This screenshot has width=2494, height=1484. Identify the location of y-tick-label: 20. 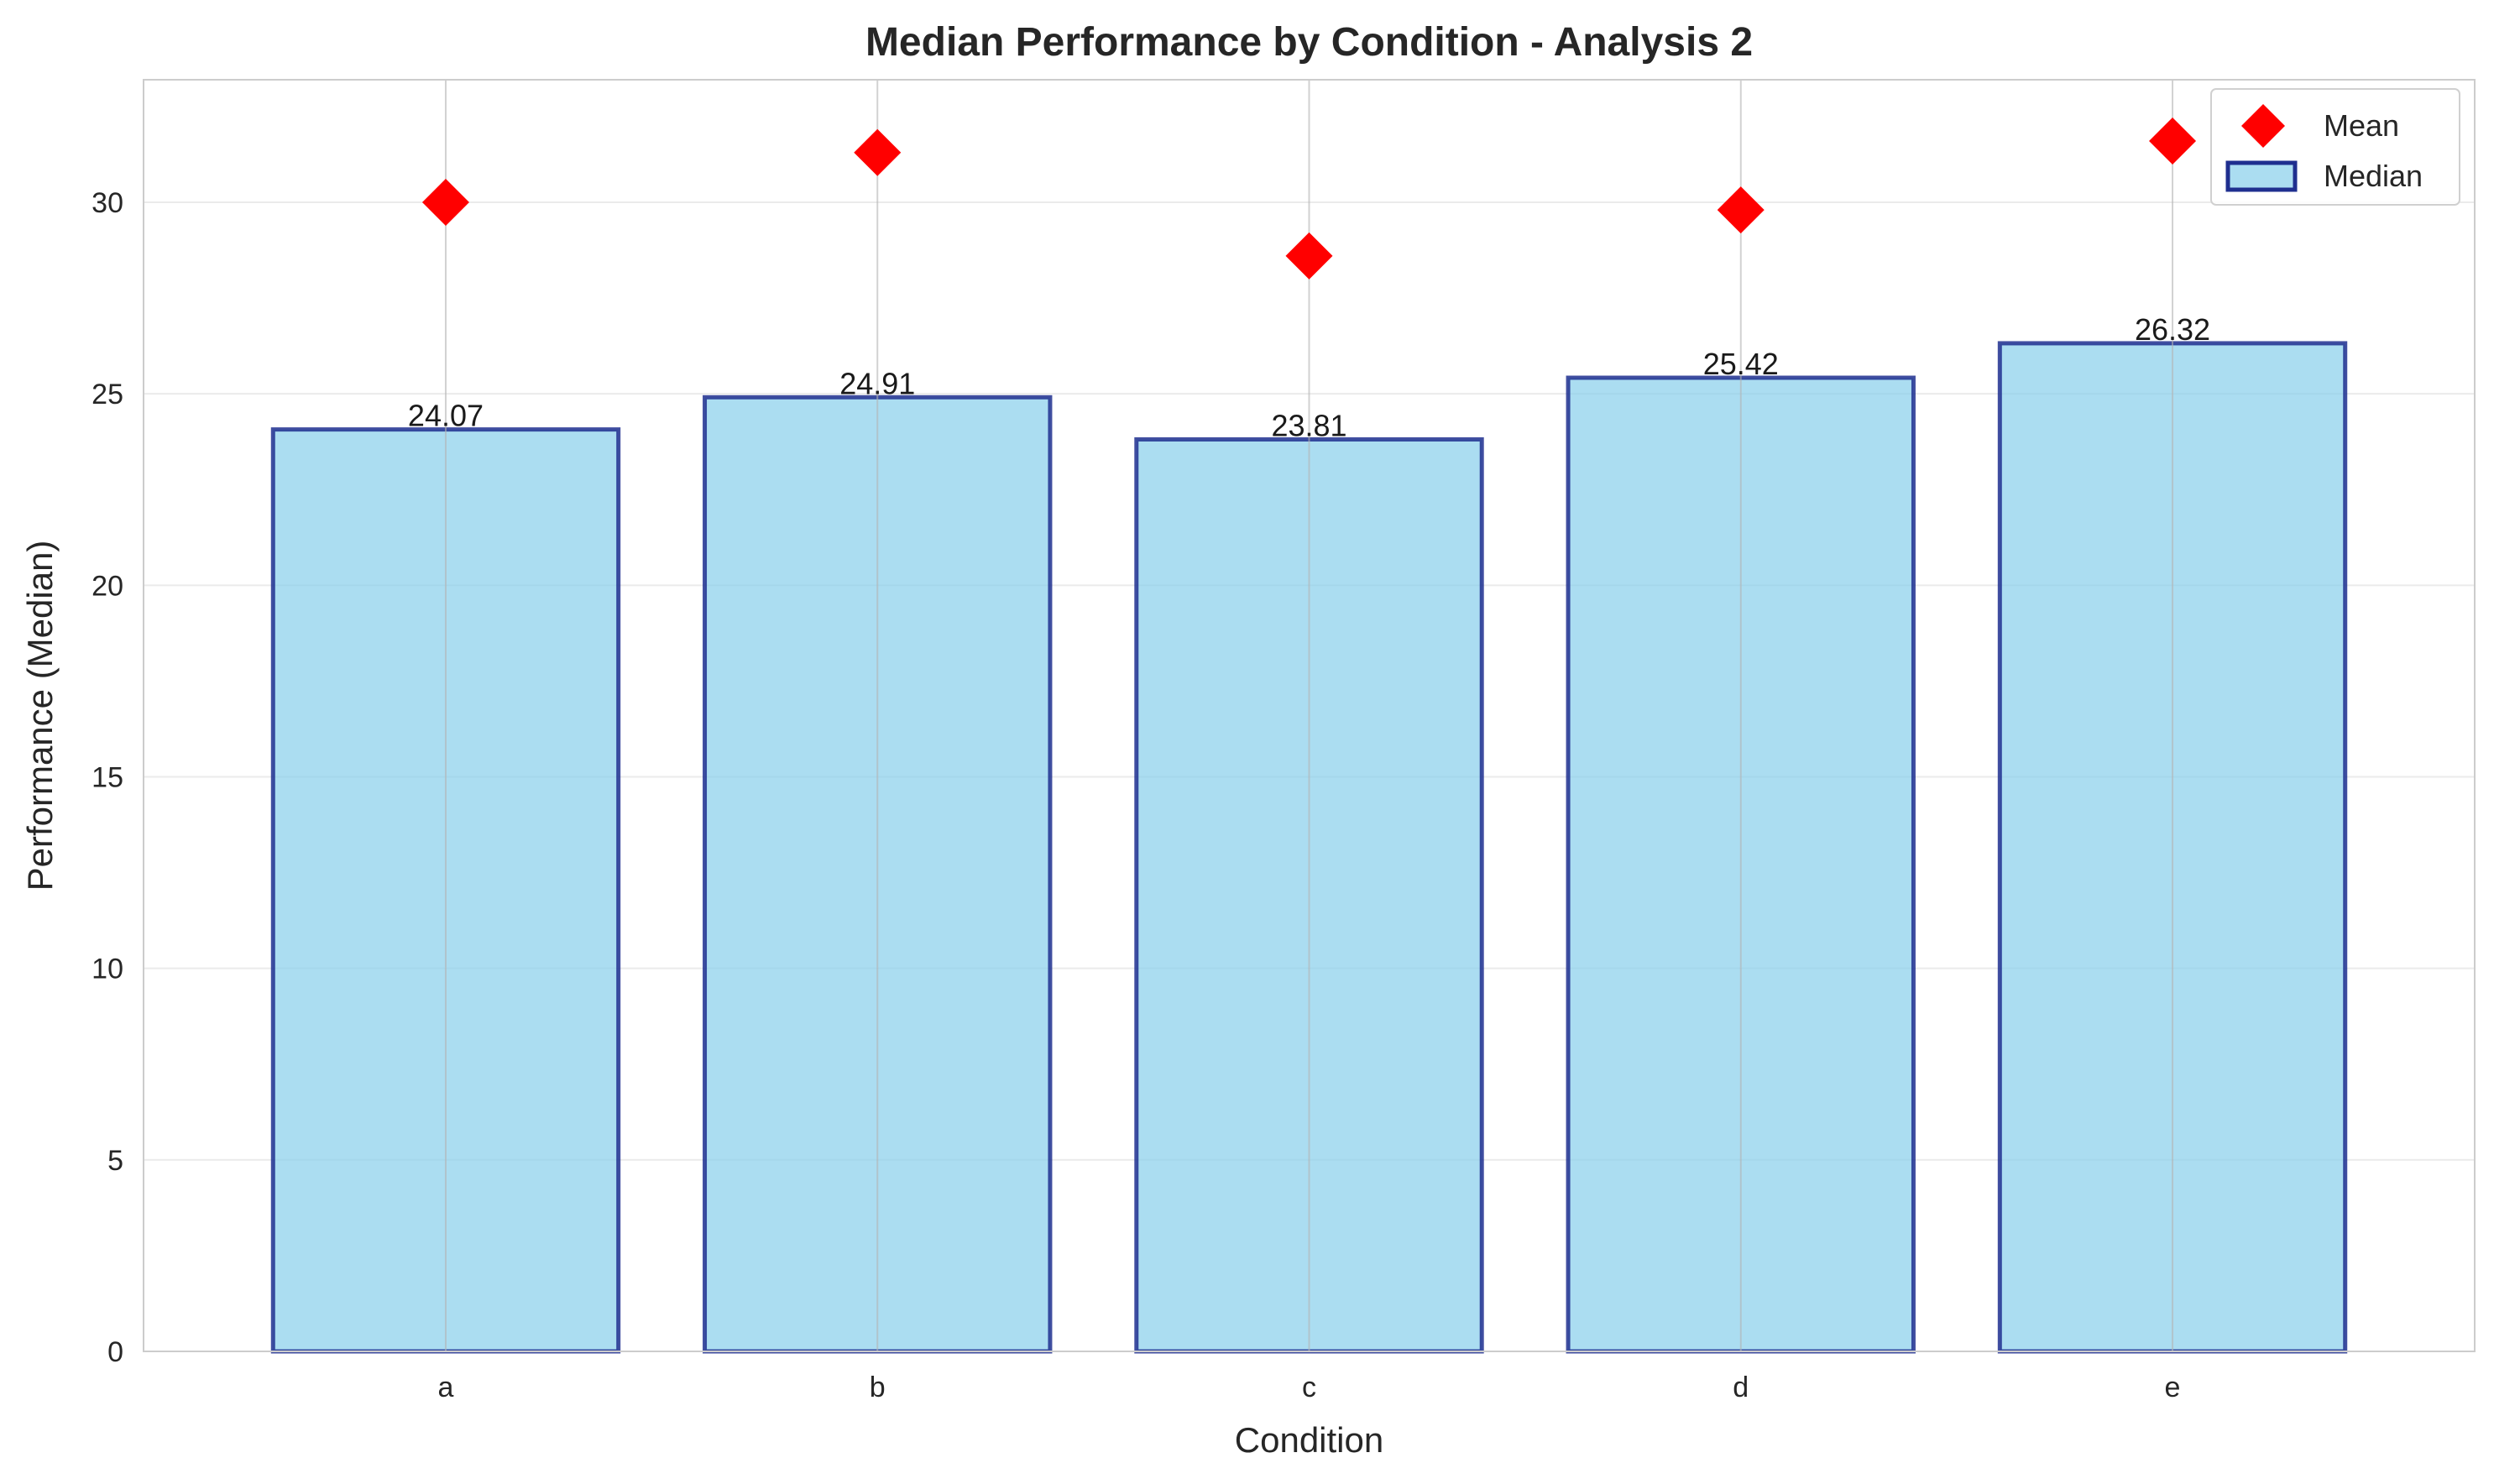
(107, 586).